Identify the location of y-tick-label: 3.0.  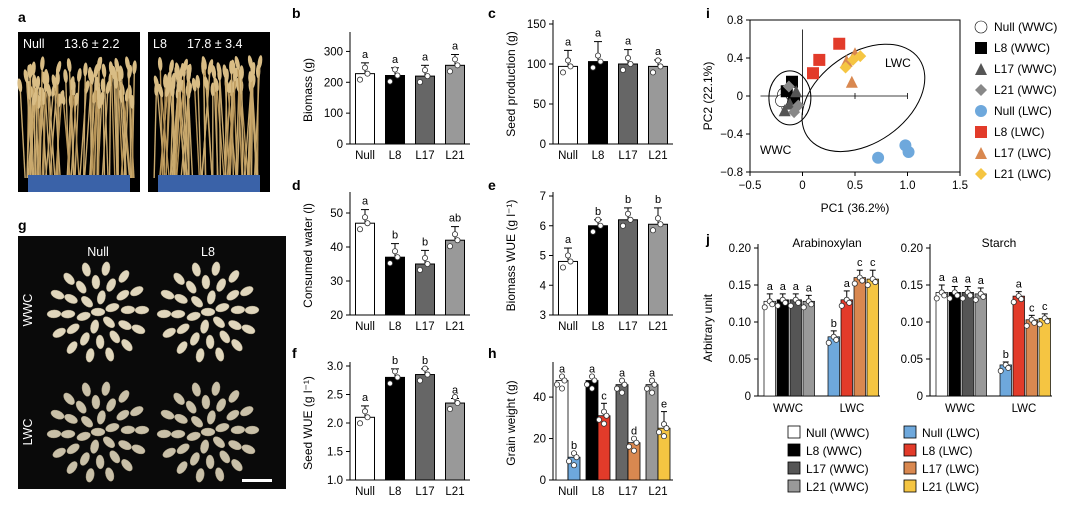
(335, 367).